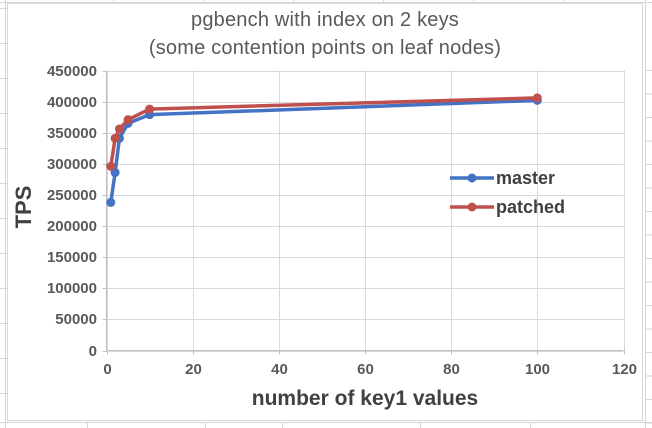  Describe the element at coordinates (193, 369) in the screenshot. I see `x-tick-label: 20` at that location.